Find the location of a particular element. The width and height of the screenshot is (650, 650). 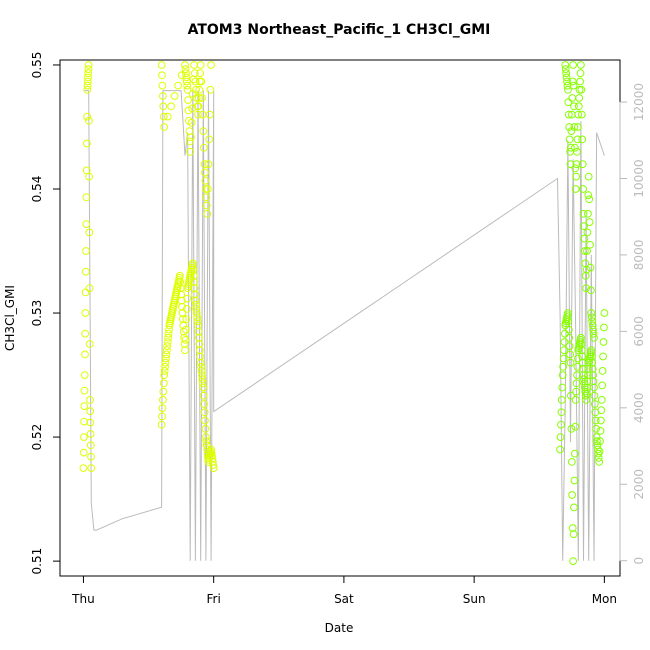

y2-tick-label: 12000 is located at coordinates (639, 102).